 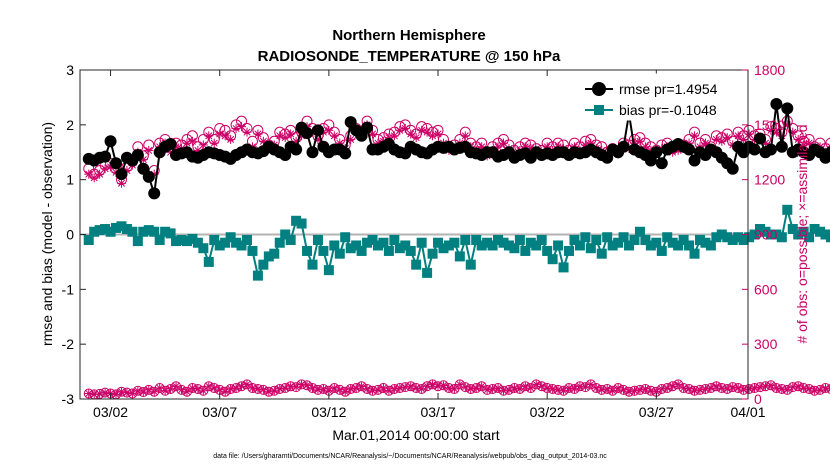 What do you see at coordinates (408, 35) in the screenshot?
I see `chart-title: Northern Hemisphere` at bounding box center [408, 35].